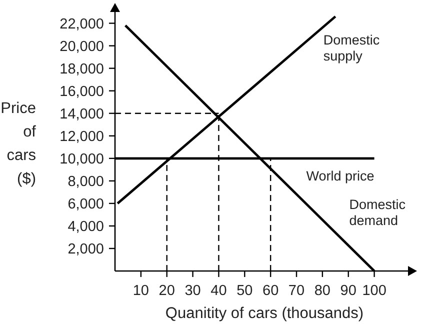 The height and width of the screenshot is (325, 434). What do you see at coordinates (86, 227) in the screenshot?
I see `y-tick-label: 4,000` at bounding box center [86, 227].